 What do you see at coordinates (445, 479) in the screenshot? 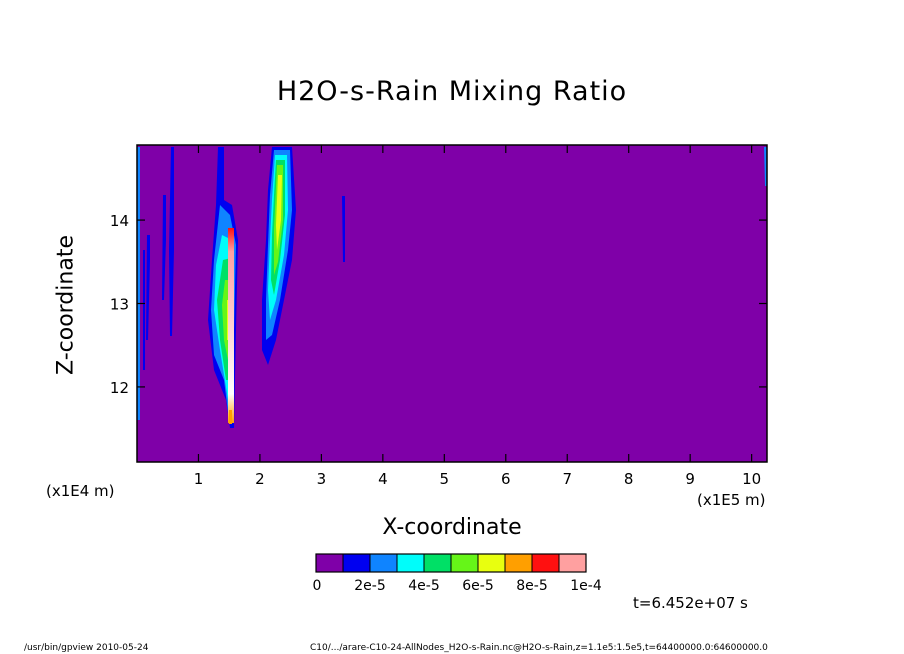
I see `x-tick-label: 5` at bounding box center [445, 479].